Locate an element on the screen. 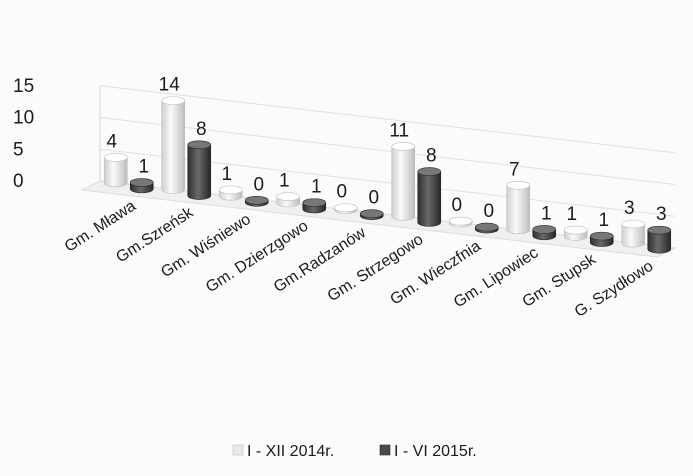 Image resolution: width=693 pixels, height=476 pixels. legend-item-1: I - XII 2014r. is located at coordinates (283, 451).